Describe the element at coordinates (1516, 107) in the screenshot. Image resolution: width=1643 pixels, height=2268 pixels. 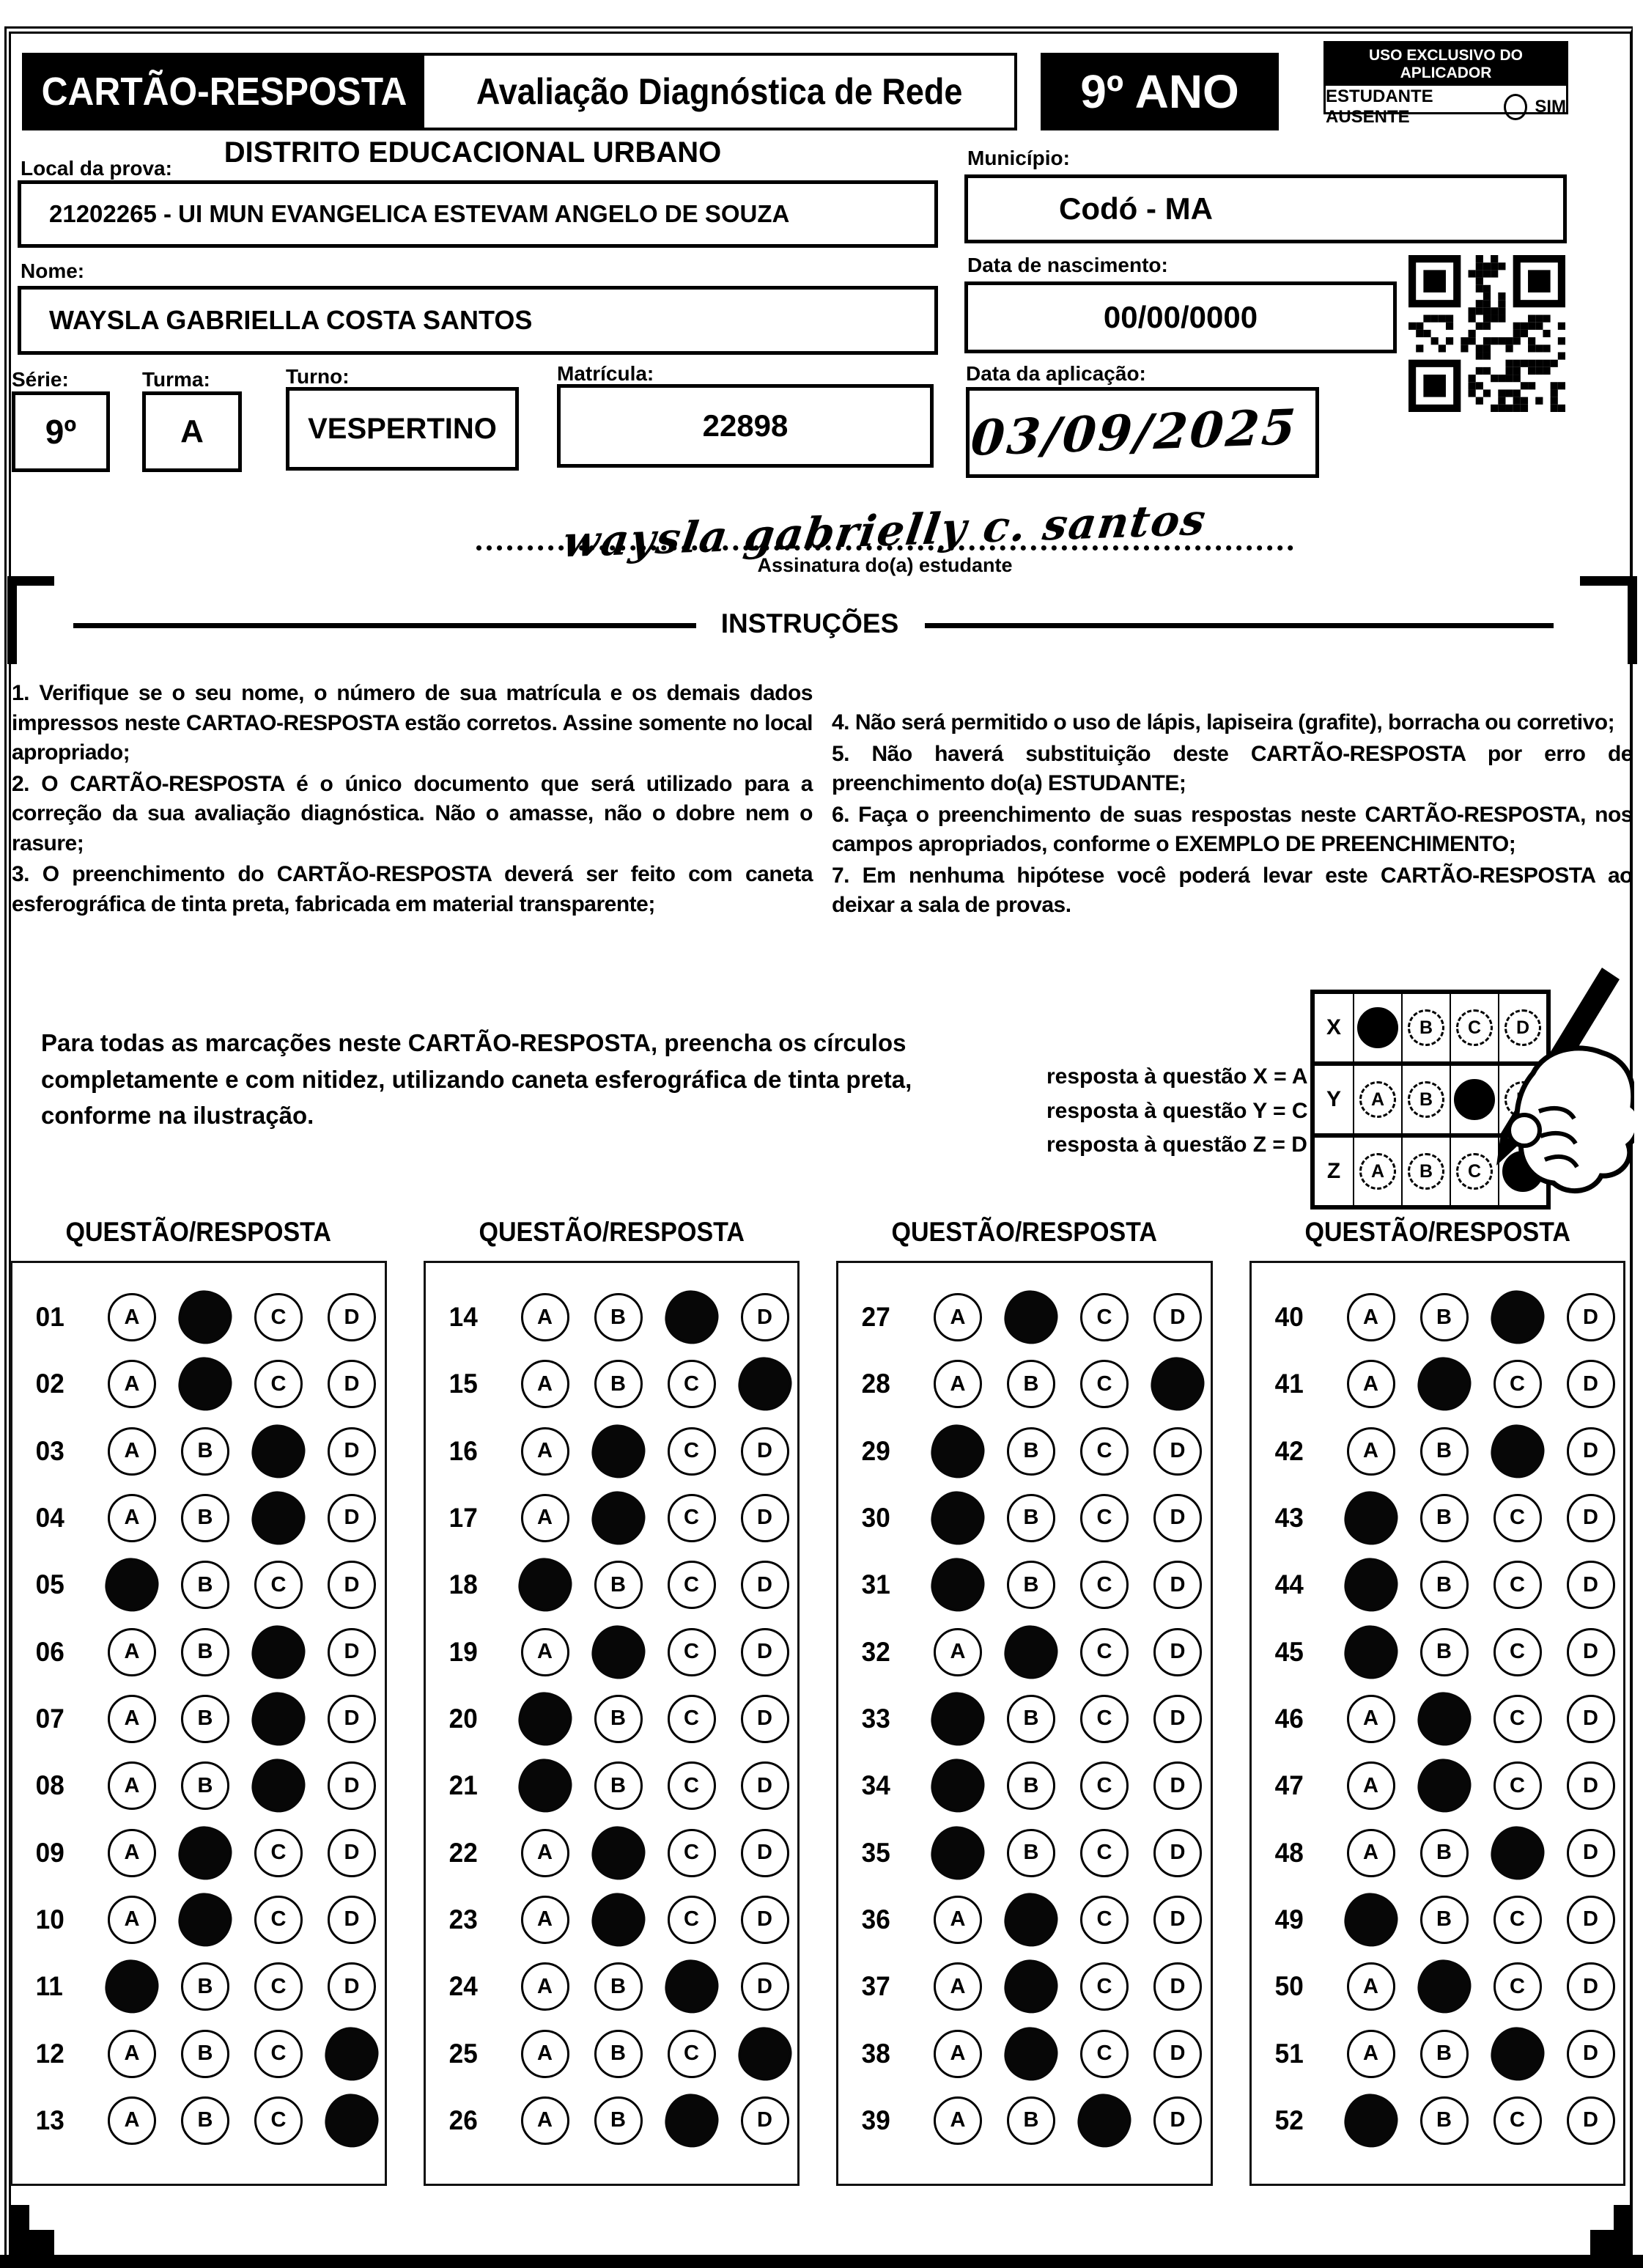
I see `absent-bubble` at that location.